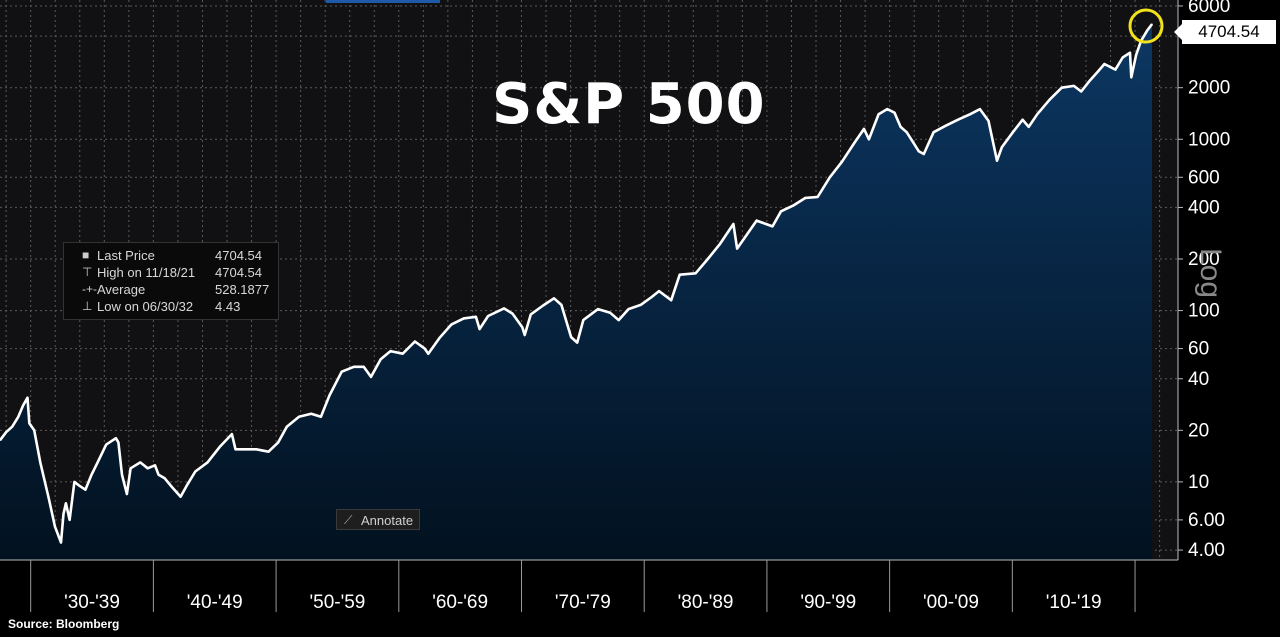 The height and width of the screenshot is (637, 1280). I want to click on legend-row-average: -+- Average 528.1877, so click(171, 290).